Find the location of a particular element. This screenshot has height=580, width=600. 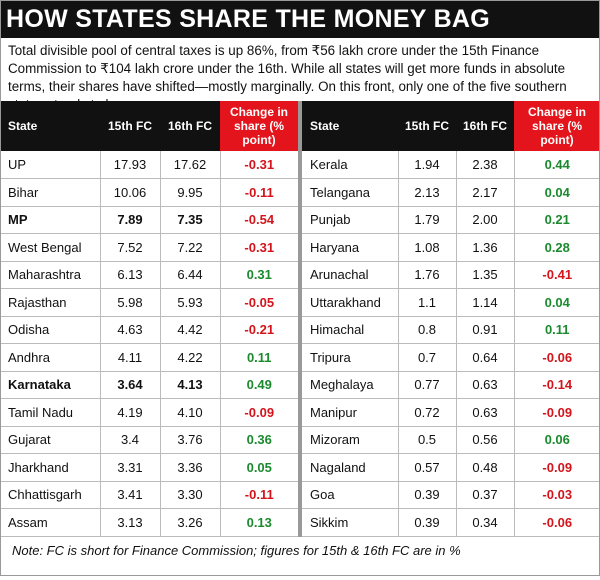

cell: 7.35 is located at coordinates (190, 220).